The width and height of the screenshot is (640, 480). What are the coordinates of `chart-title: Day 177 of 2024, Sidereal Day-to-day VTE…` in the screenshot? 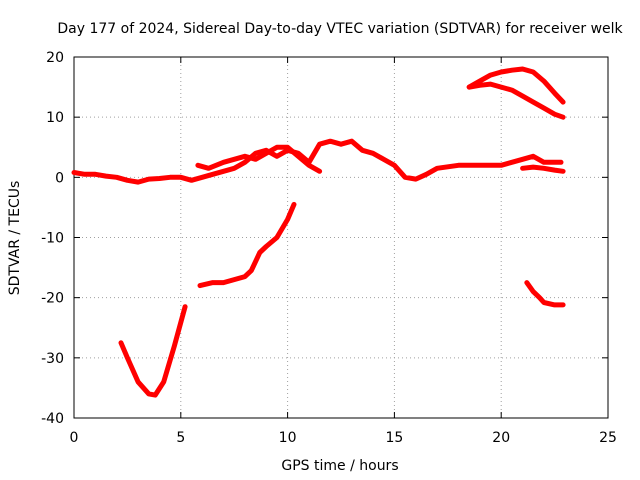 It's located at (340, 29).